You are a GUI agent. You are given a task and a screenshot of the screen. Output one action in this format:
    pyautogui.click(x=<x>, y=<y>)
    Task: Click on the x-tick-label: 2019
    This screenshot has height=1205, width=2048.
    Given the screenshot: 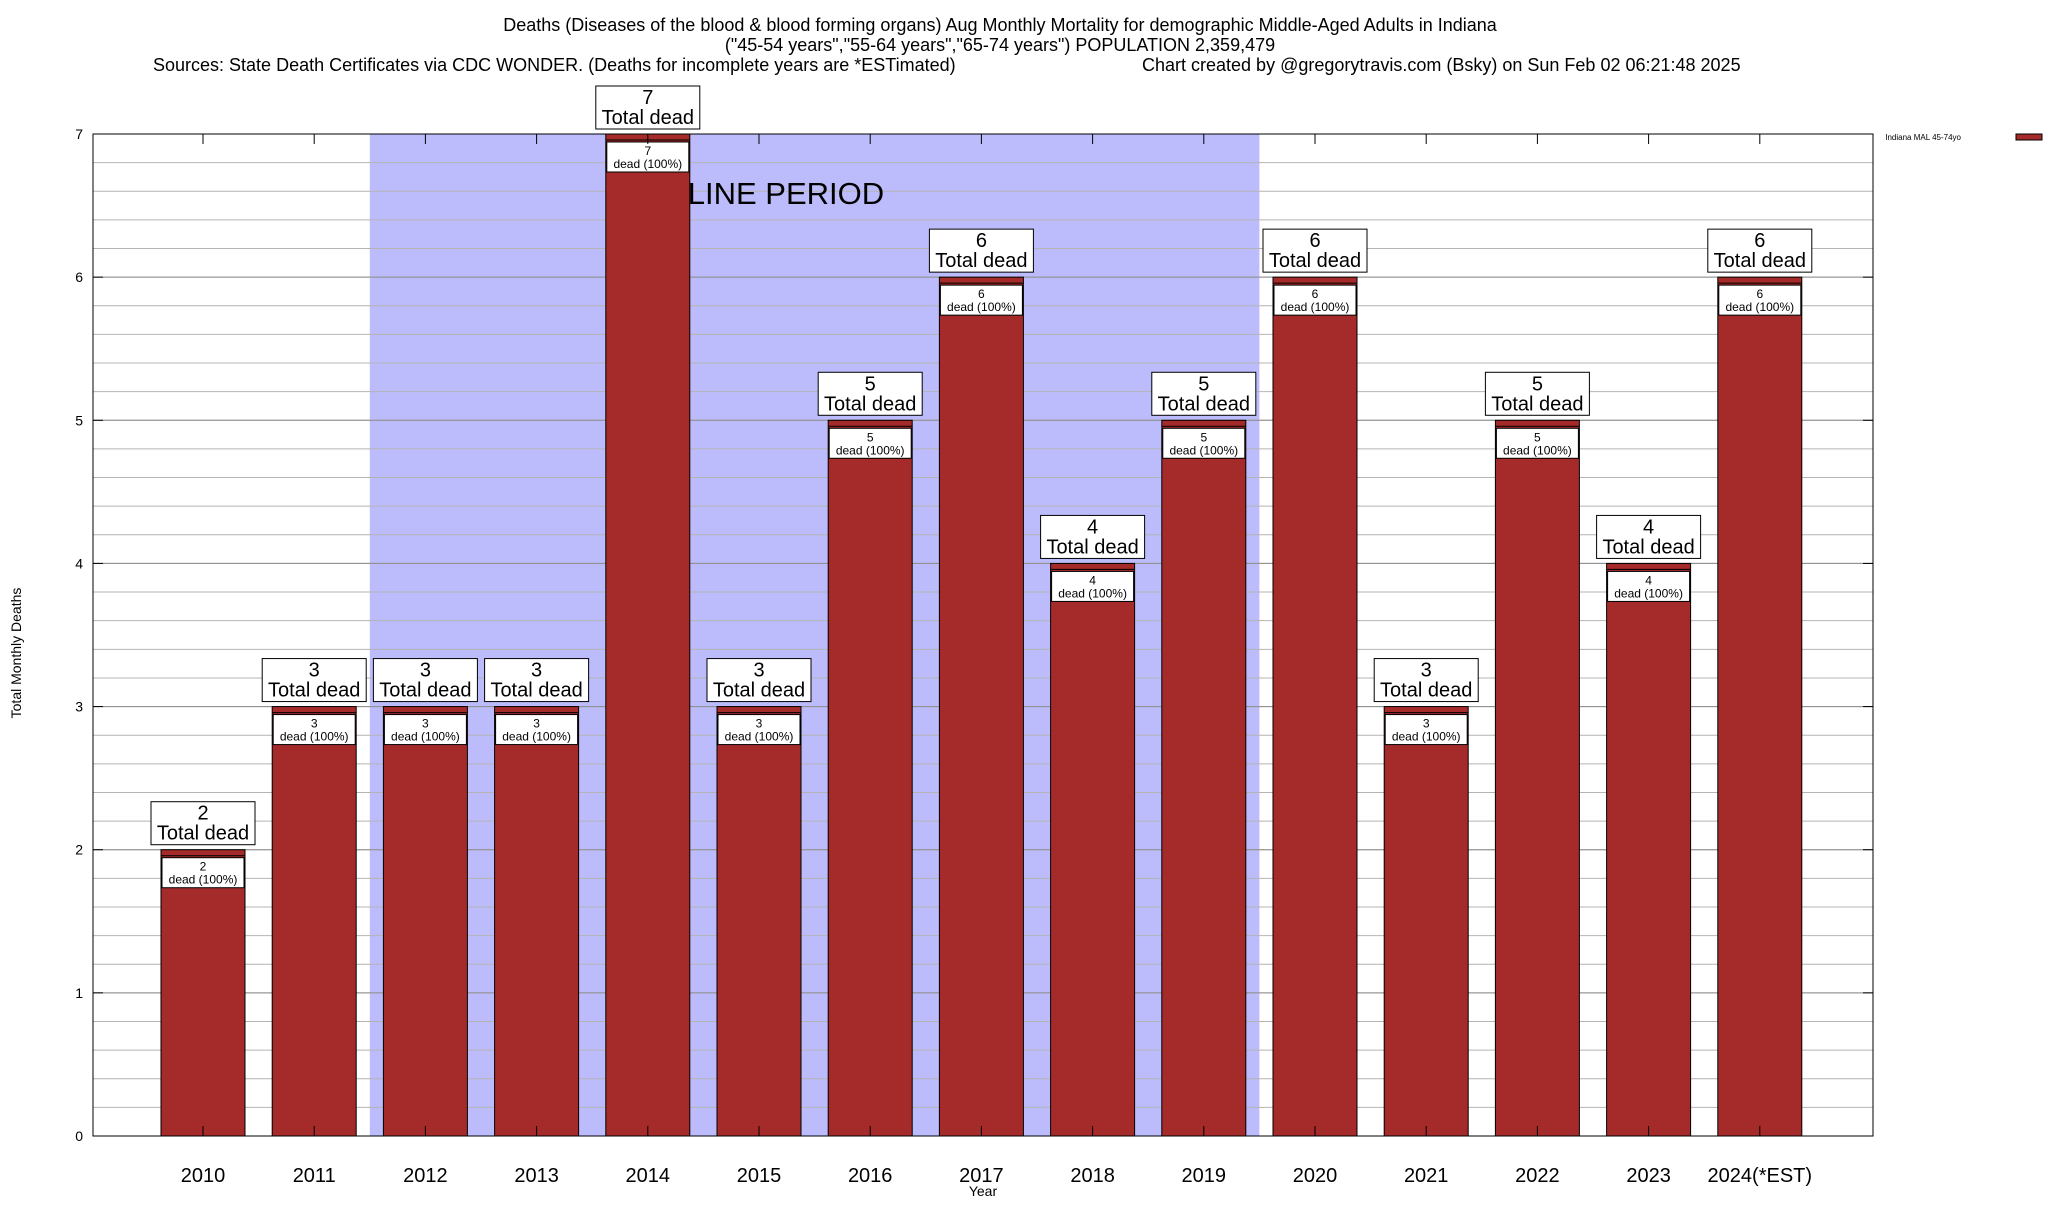 What is the action you would take?
    pyautogui.click(x=1204, y=1176)
    